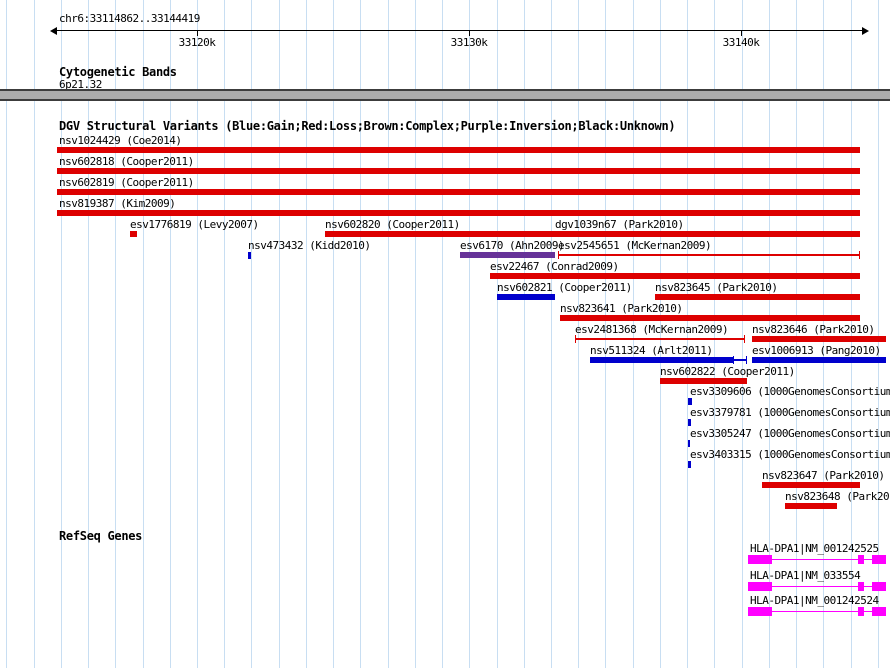 The width and height of the screenshot is (890, 668). I want to click on variant-label: nsv1024429 (Coe2014), so click(120, 140).